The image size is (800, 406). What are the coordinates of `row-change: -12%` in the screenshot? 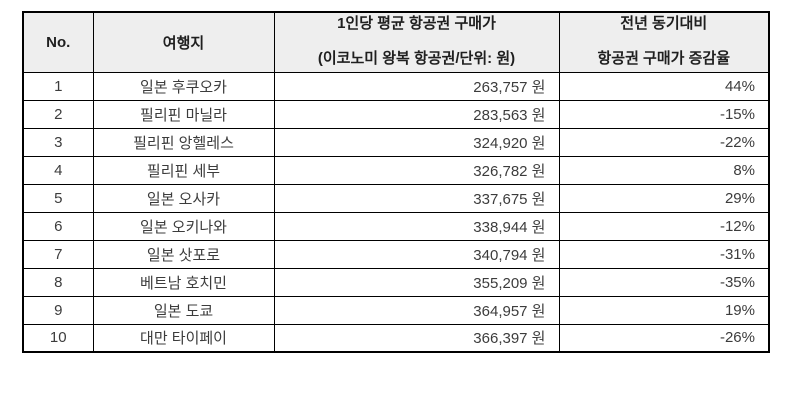 It's located at (664, 226).